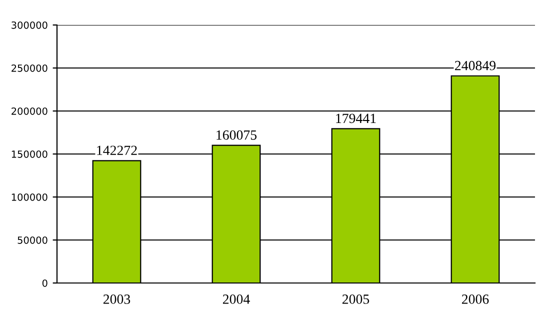 This screenshot has height=333, width=551. Describe the element at coordinates (475, 65) in the screenshot. I see `data-label: 240849` at that location.